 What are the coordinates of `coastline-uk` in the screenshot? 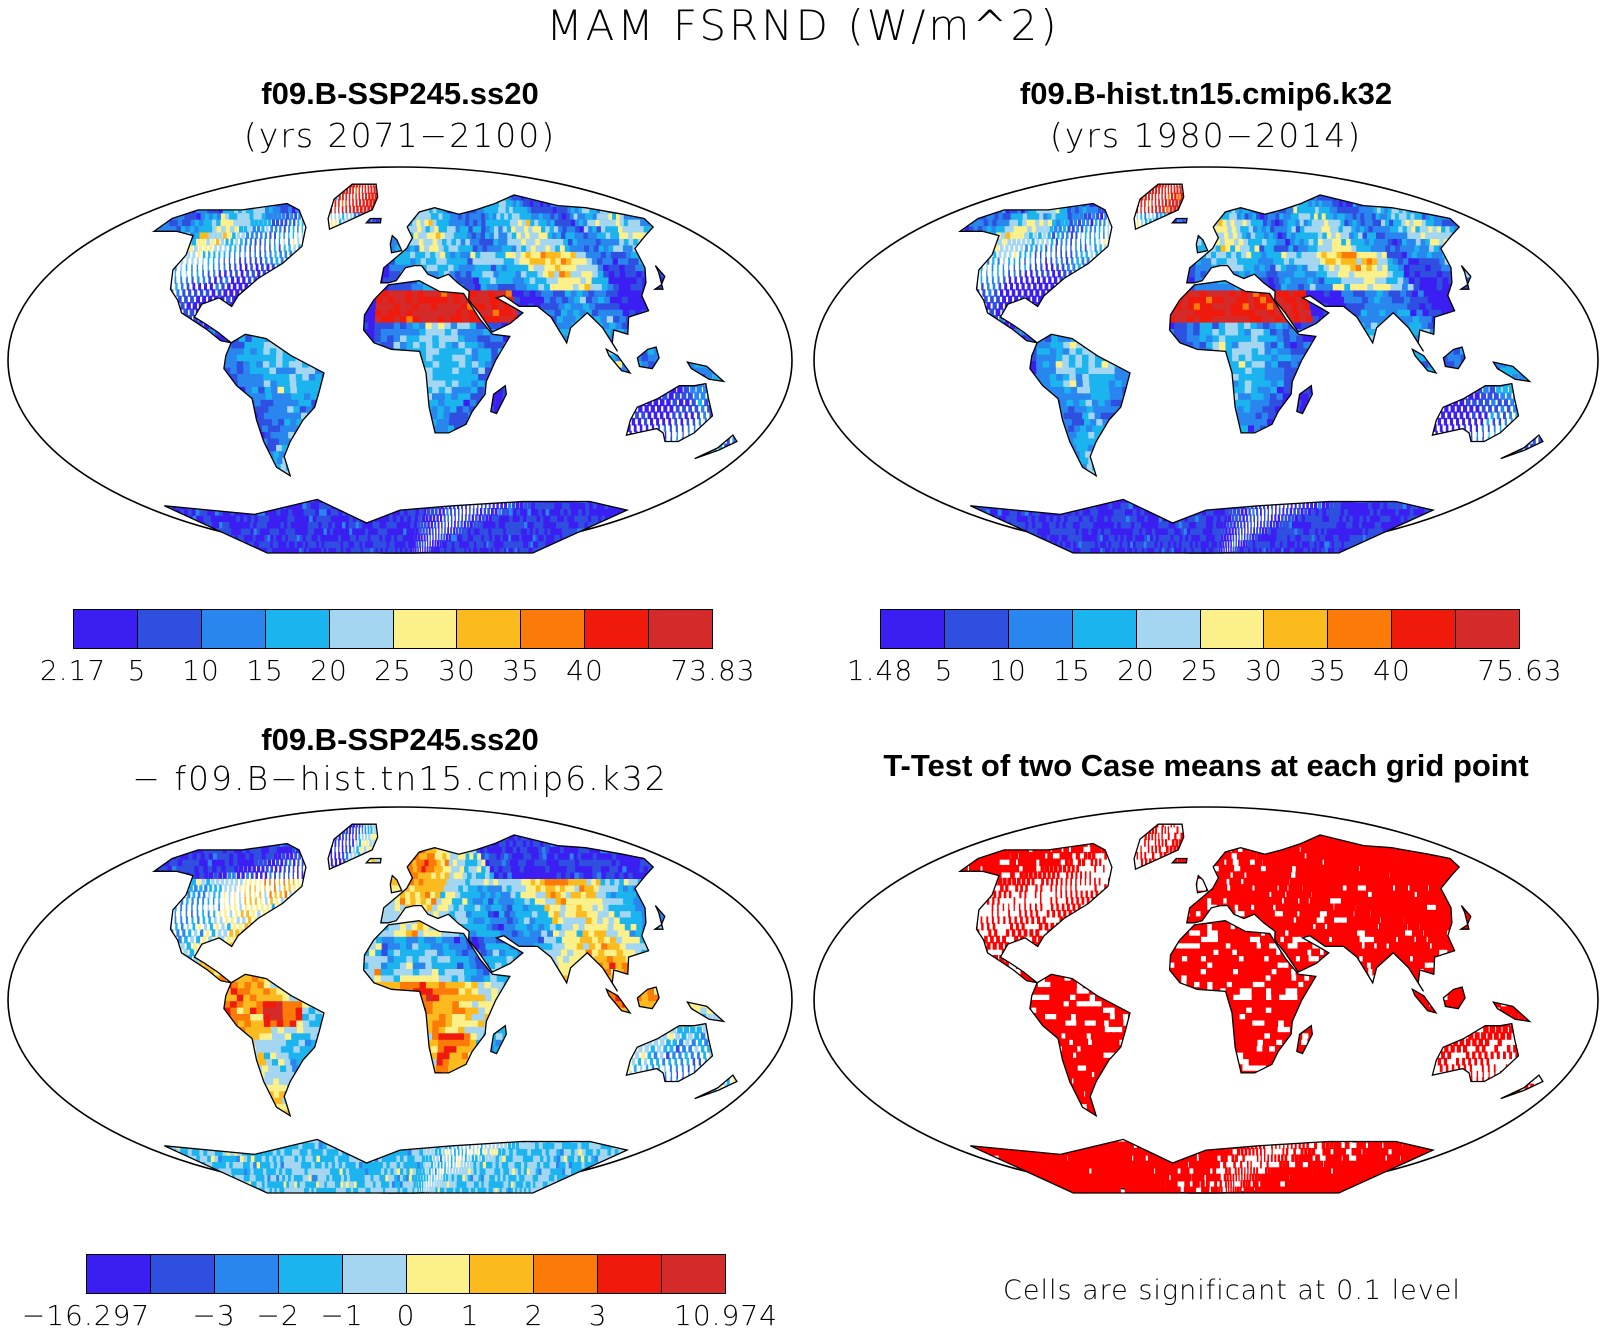 It's located at (396, 884).